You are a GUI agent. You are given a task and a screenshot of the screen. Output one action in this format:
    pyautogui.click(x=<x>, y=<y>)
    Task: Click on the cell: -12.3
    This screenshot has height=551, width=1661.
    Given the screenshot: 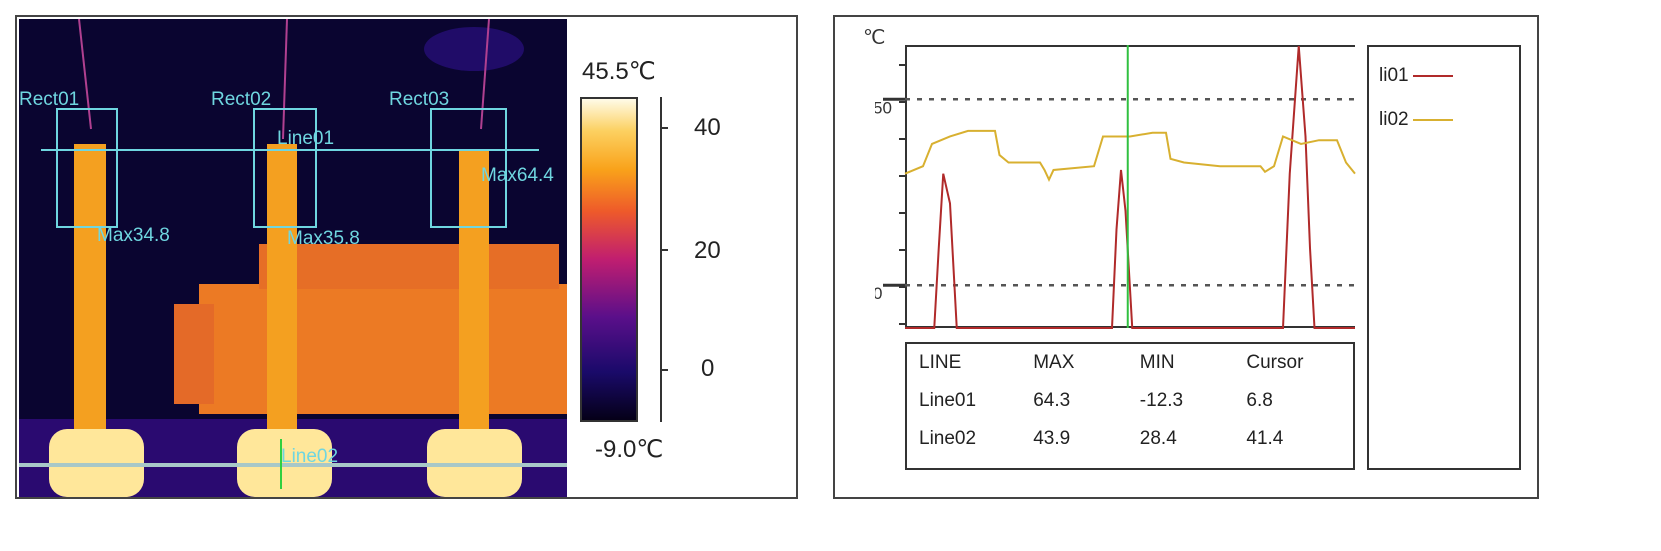 What is the action you would take?
    pyautogui.click(x=1161, y=400)
    